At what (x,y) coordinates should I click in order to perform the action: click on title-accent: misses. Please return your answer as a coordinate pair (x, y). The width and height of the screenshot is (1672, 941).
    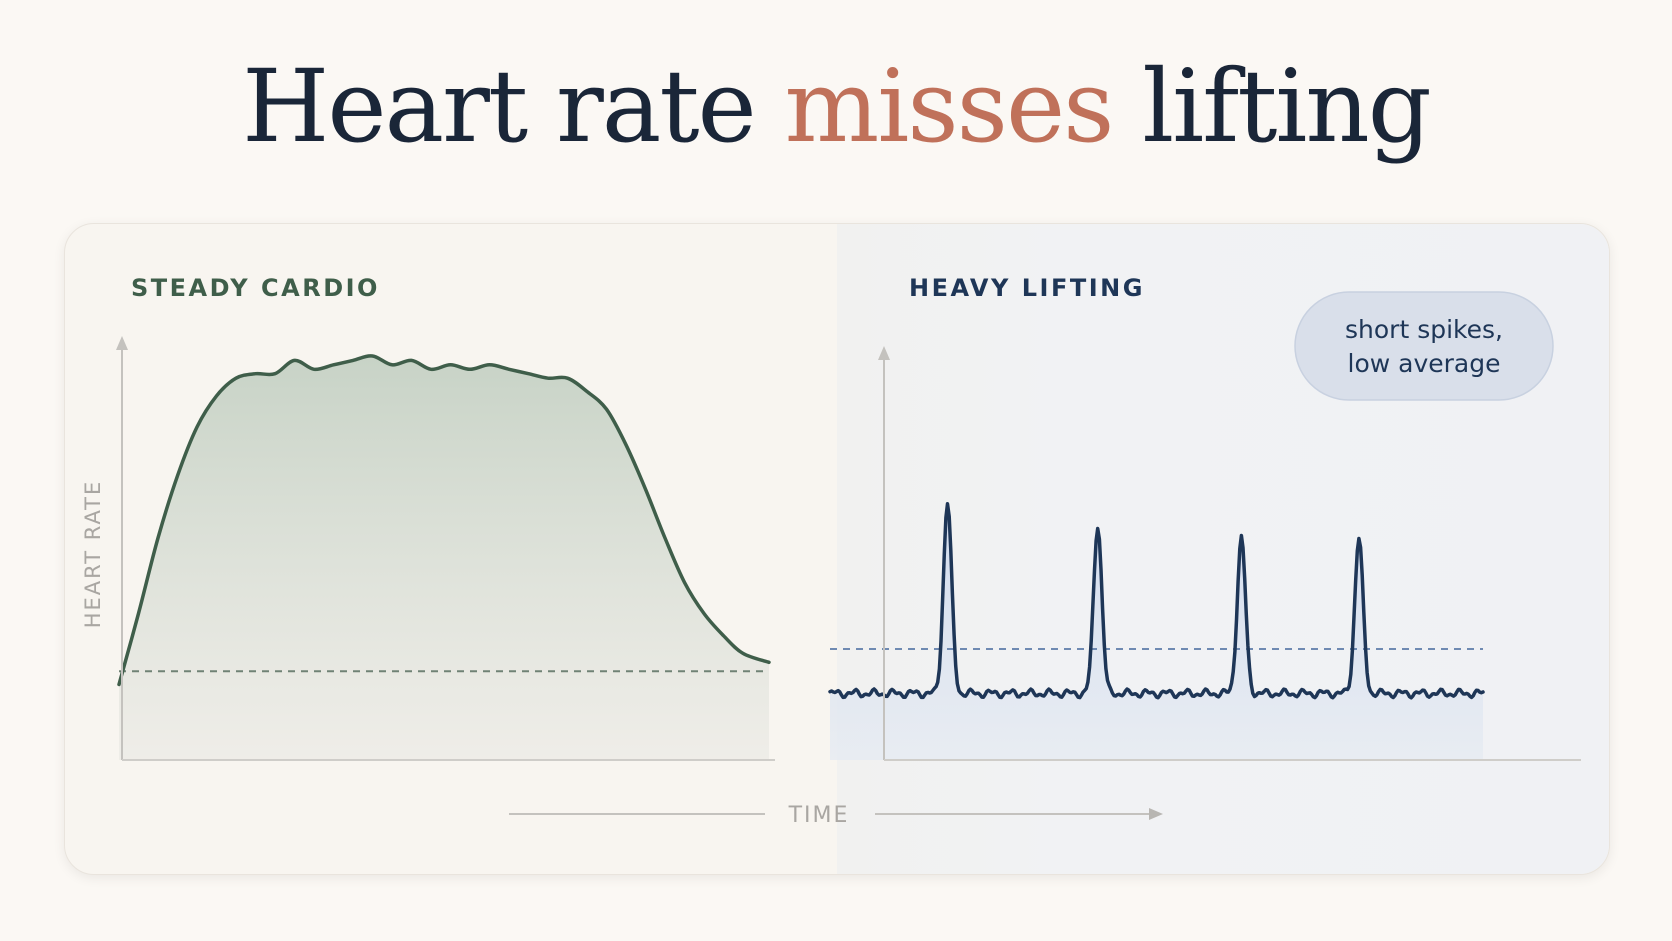
    Looking at the image, I should click on (949, 106).